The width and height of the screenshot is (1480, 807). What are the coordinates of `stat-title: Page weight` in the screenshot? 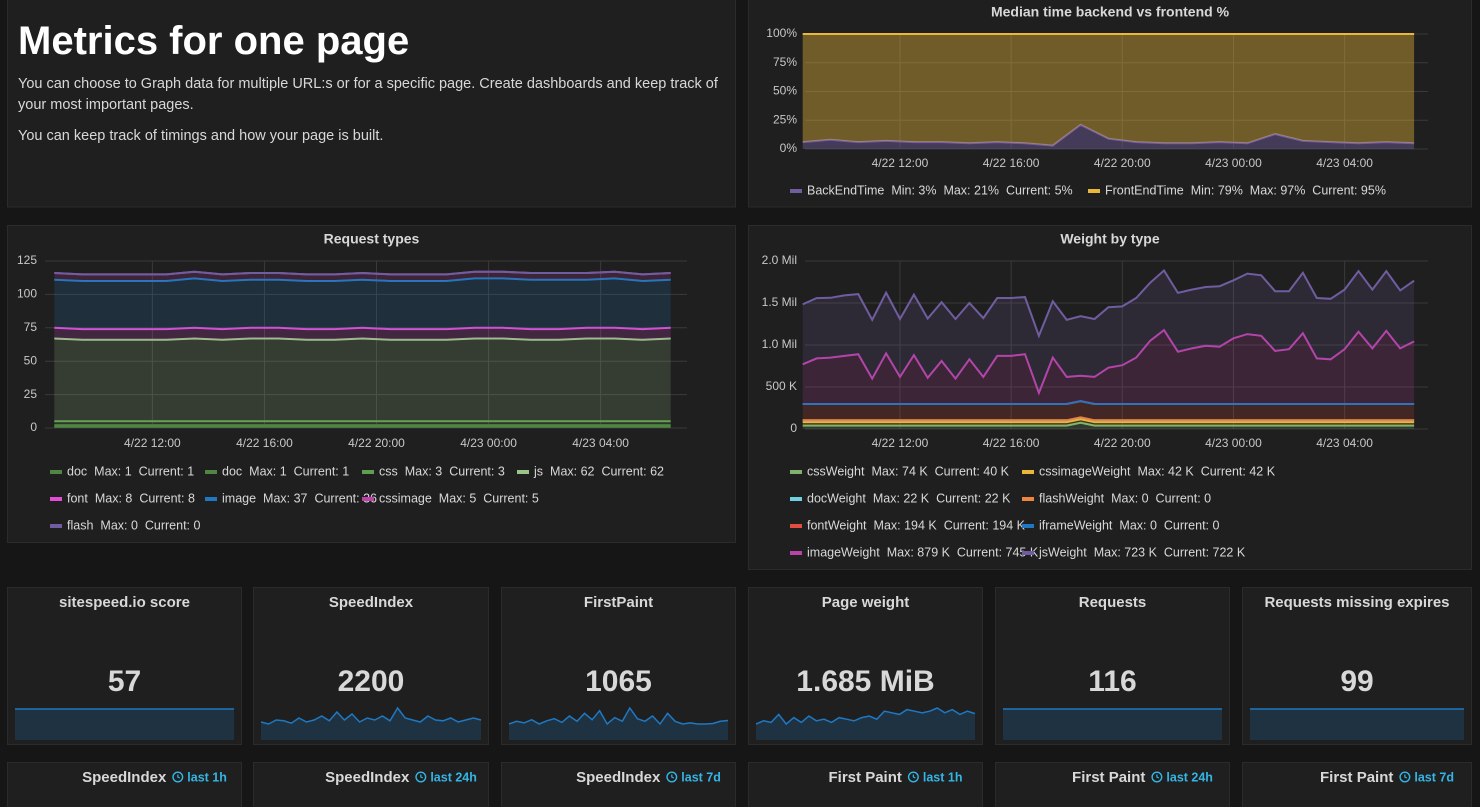 It's located at (866, 602).